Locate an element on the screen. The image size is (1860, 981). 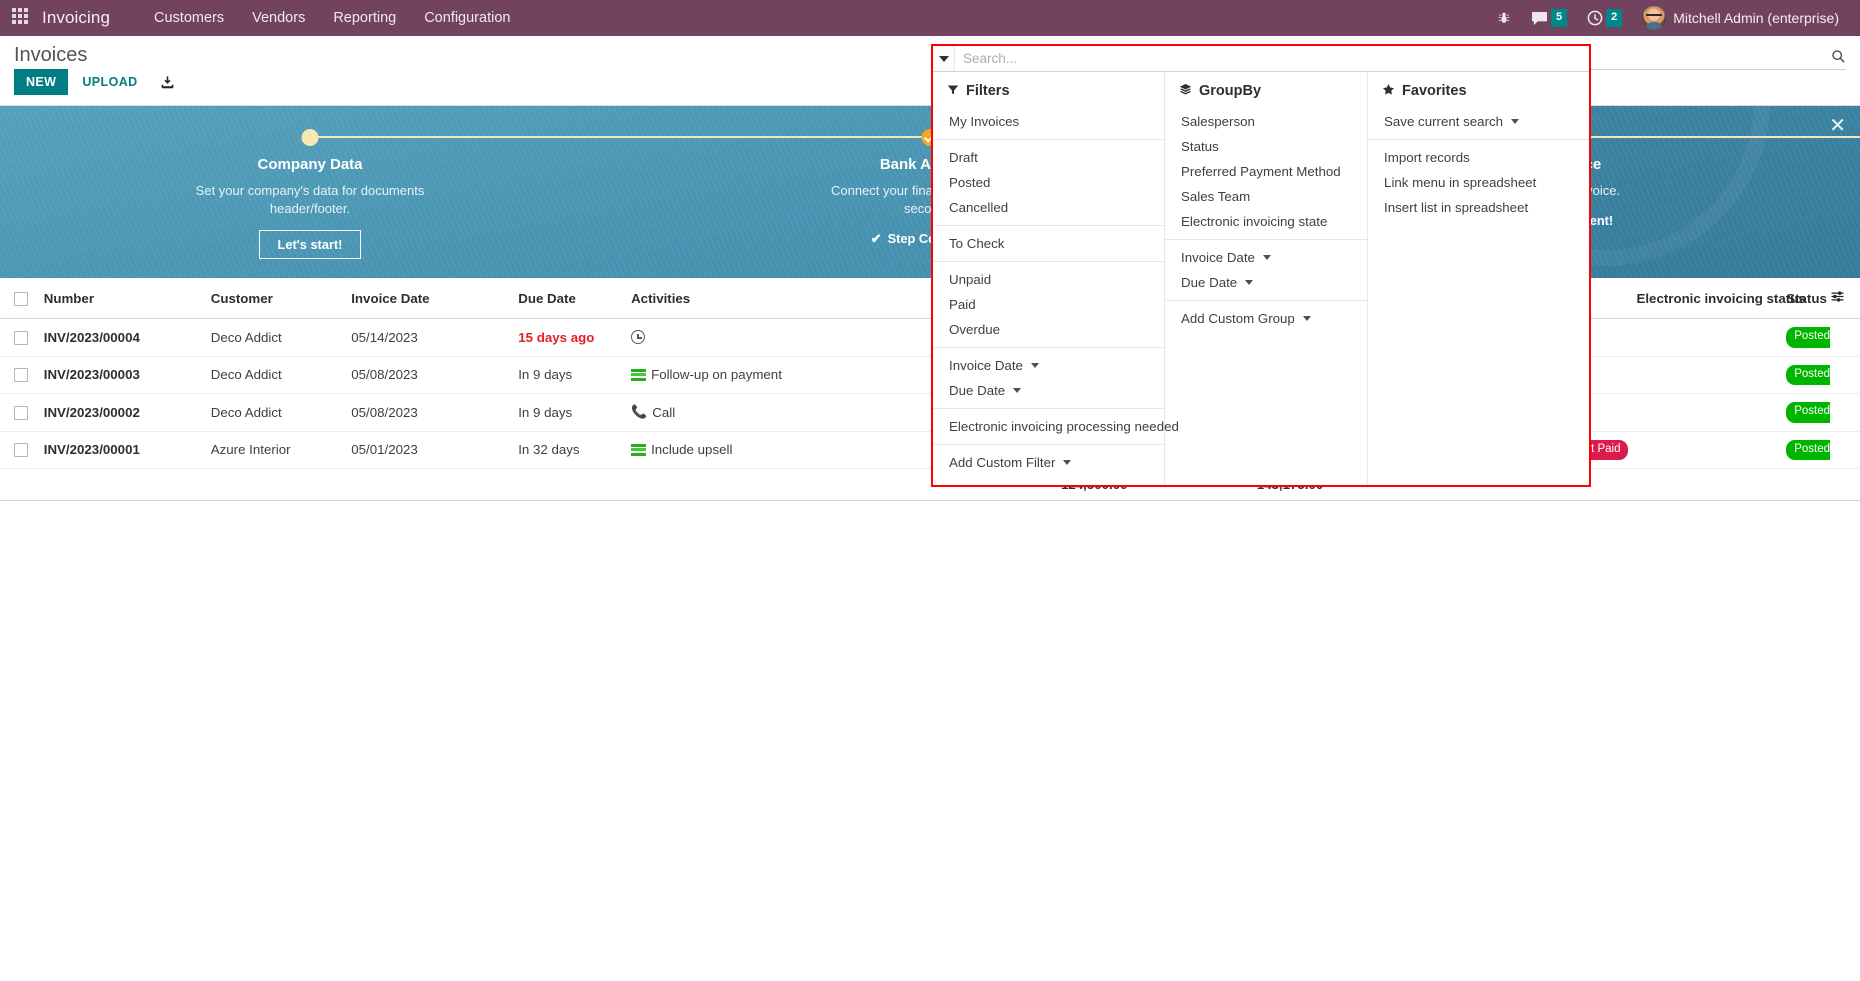
filter-item-electronic-invoicing-processing-needed: Electronic invoicing processing needed is located at coordinates (1064, 426).